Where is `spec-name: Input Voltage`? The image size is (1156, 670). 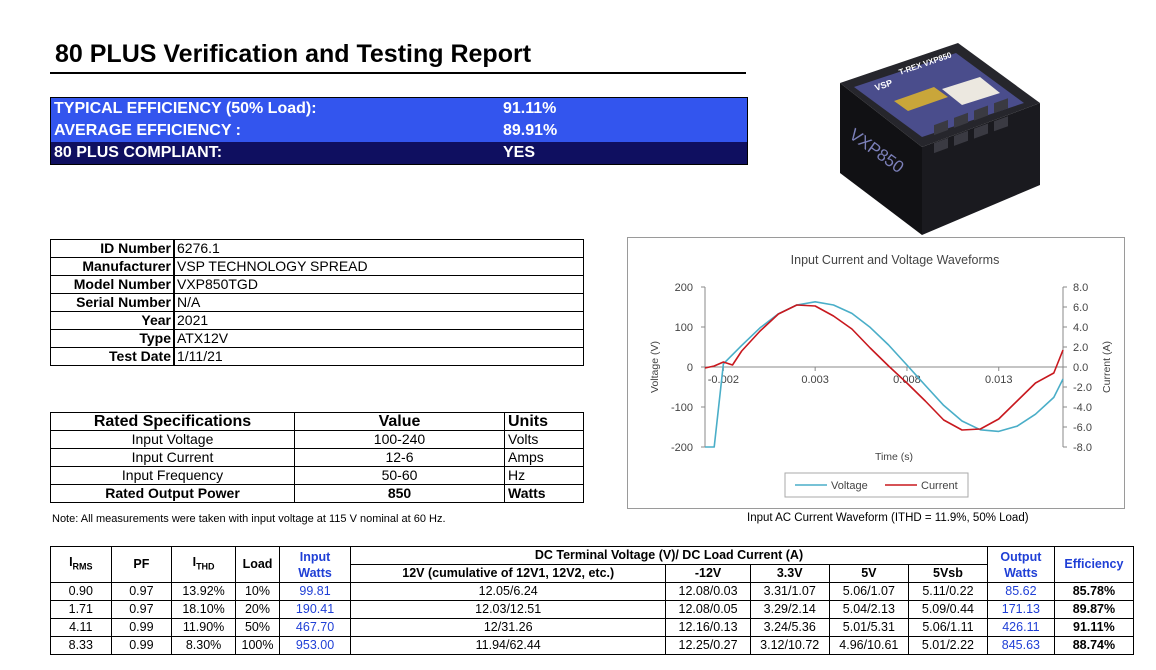
spec-name: Input Voltage is located at coordinates (172, 439).